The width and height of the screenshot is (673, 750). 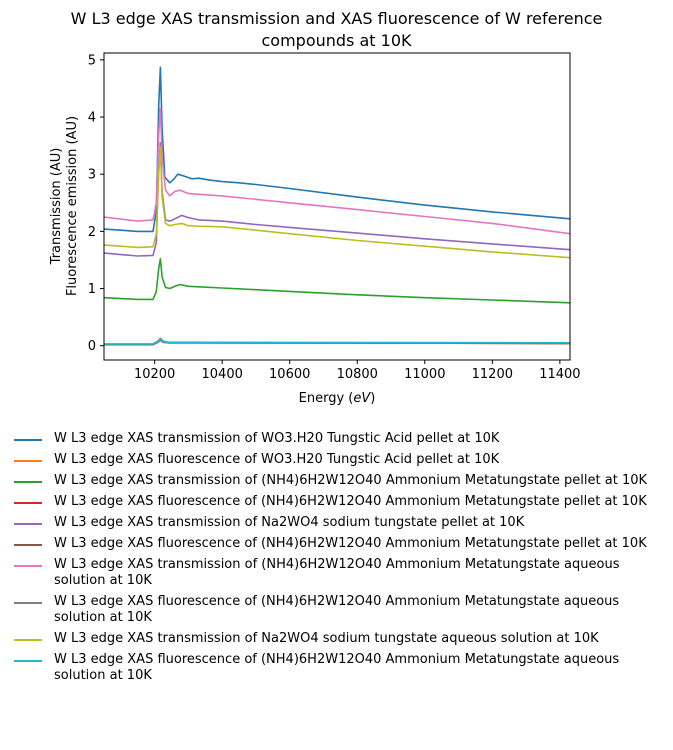 I want to click on x-tick-label-6: 11400, so click(x=559, y=374).